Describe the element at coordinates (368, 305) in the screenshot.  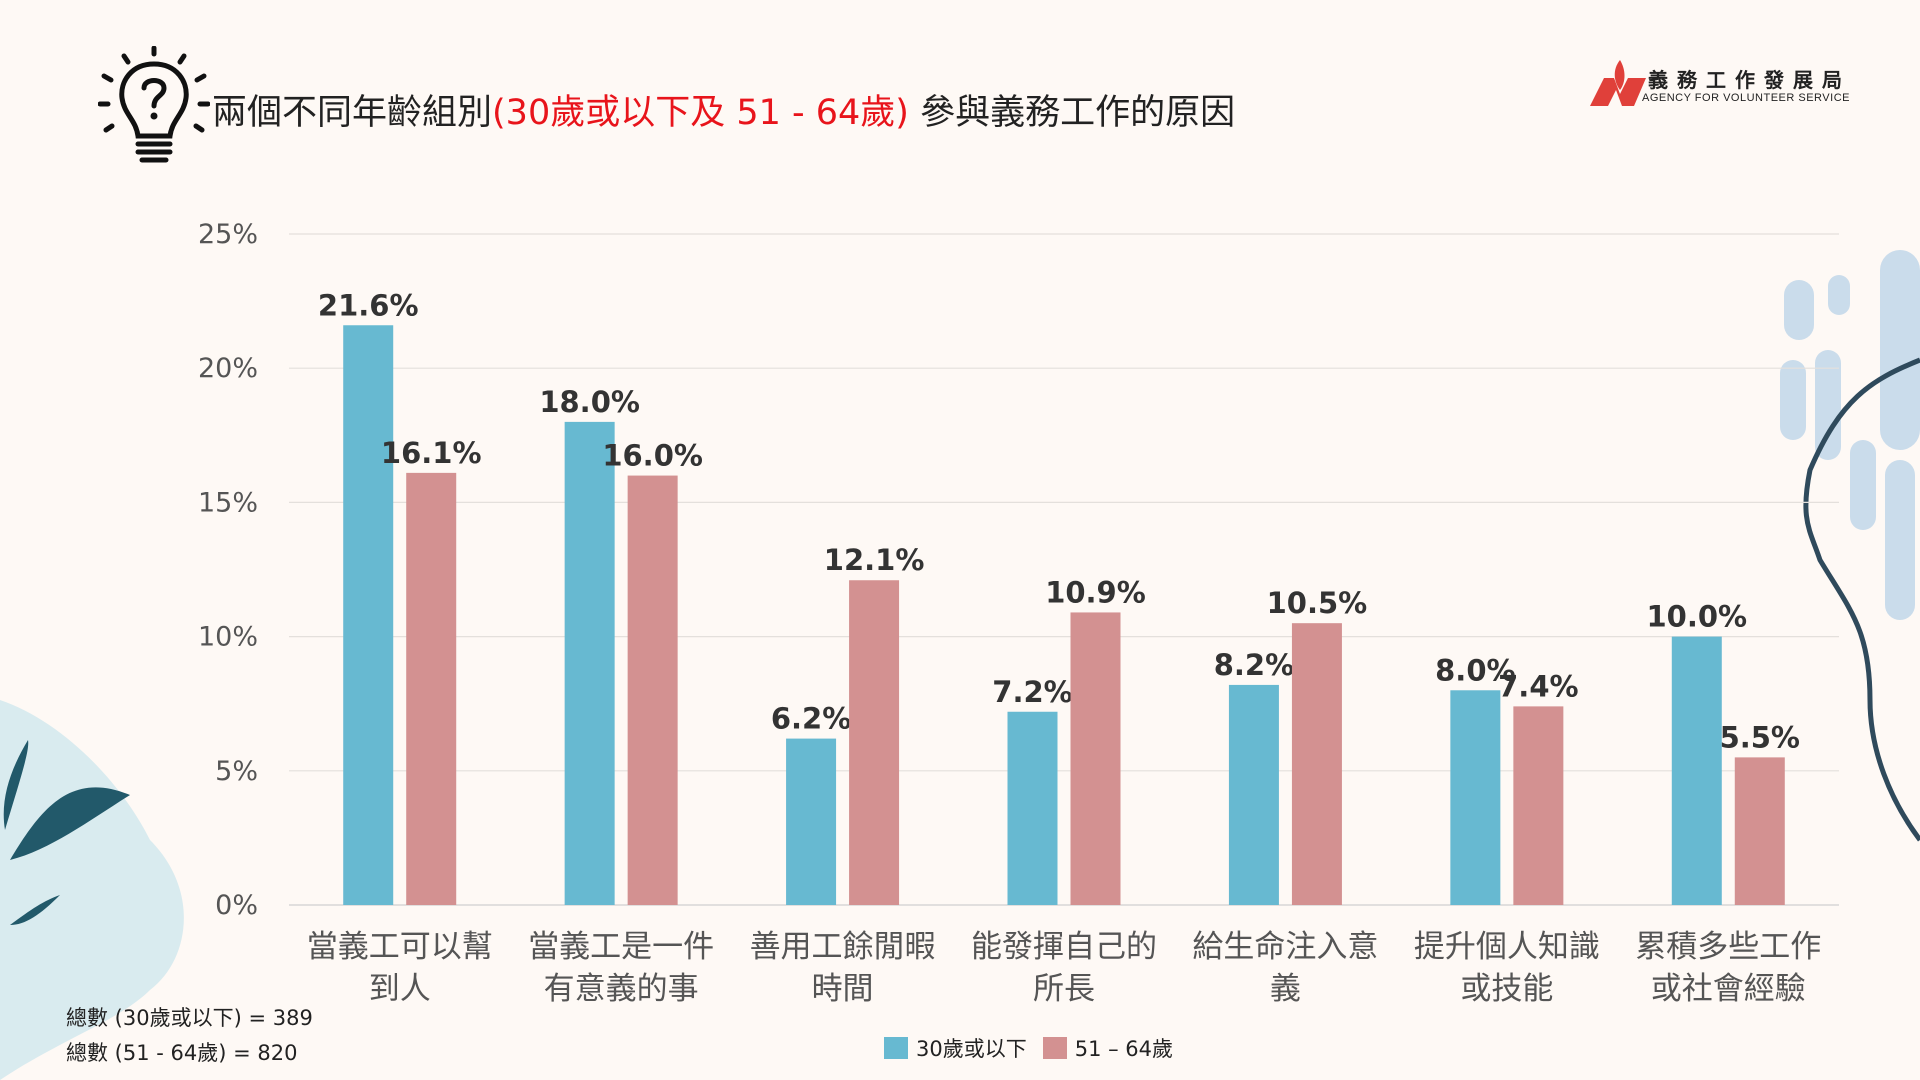
I see `data-label: 21.6%` at that location.